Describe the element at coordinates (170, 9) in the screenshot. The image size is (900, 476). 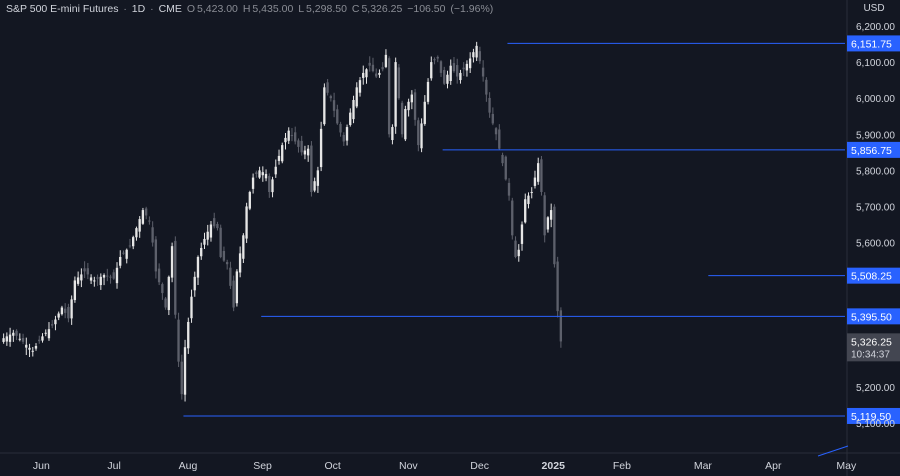
I see `exchange-label: CME` at that location.